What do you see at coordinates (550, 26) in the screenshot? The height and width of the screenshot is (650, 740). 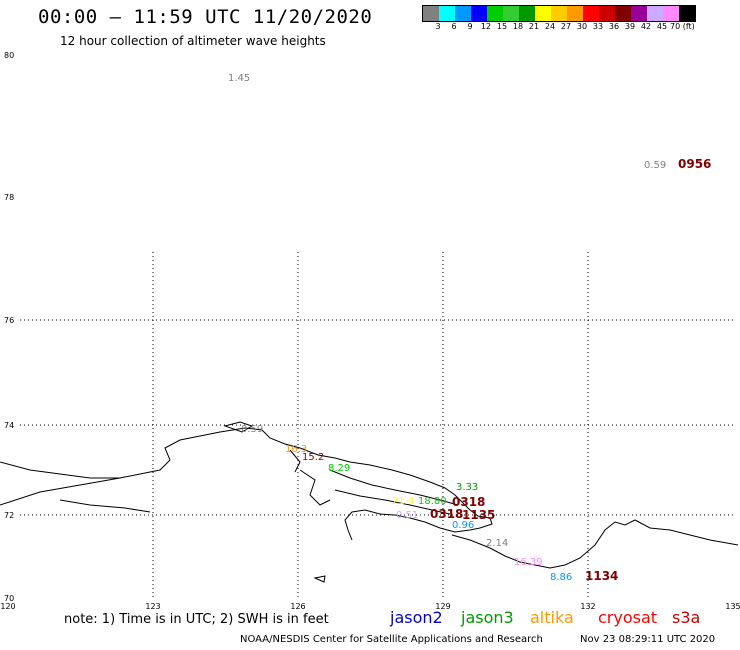 I see `scale-label: 24` at bounding box center [550, 26].